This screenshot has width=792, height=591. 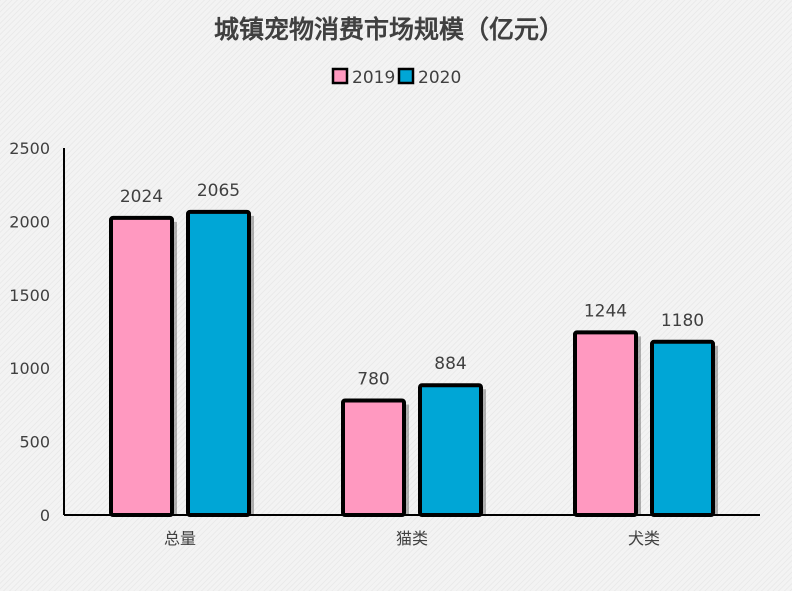 What do you see at coordinates (29, 368) in the screenshot?
I see `y-tick-label: 1000` at bounding box center [29, 368].